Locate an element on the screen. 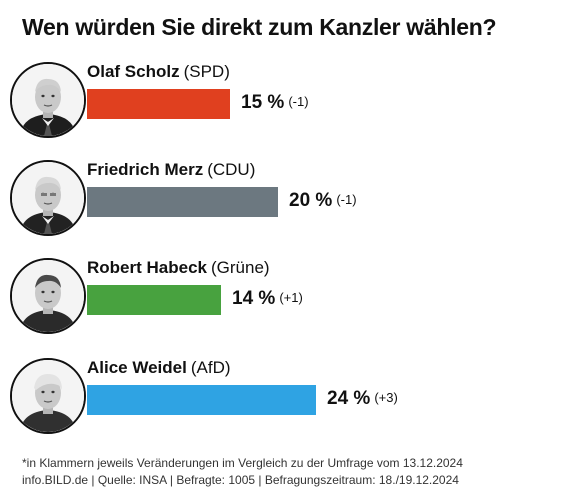  value-text: 24 % is located at coordinates (349, 398).